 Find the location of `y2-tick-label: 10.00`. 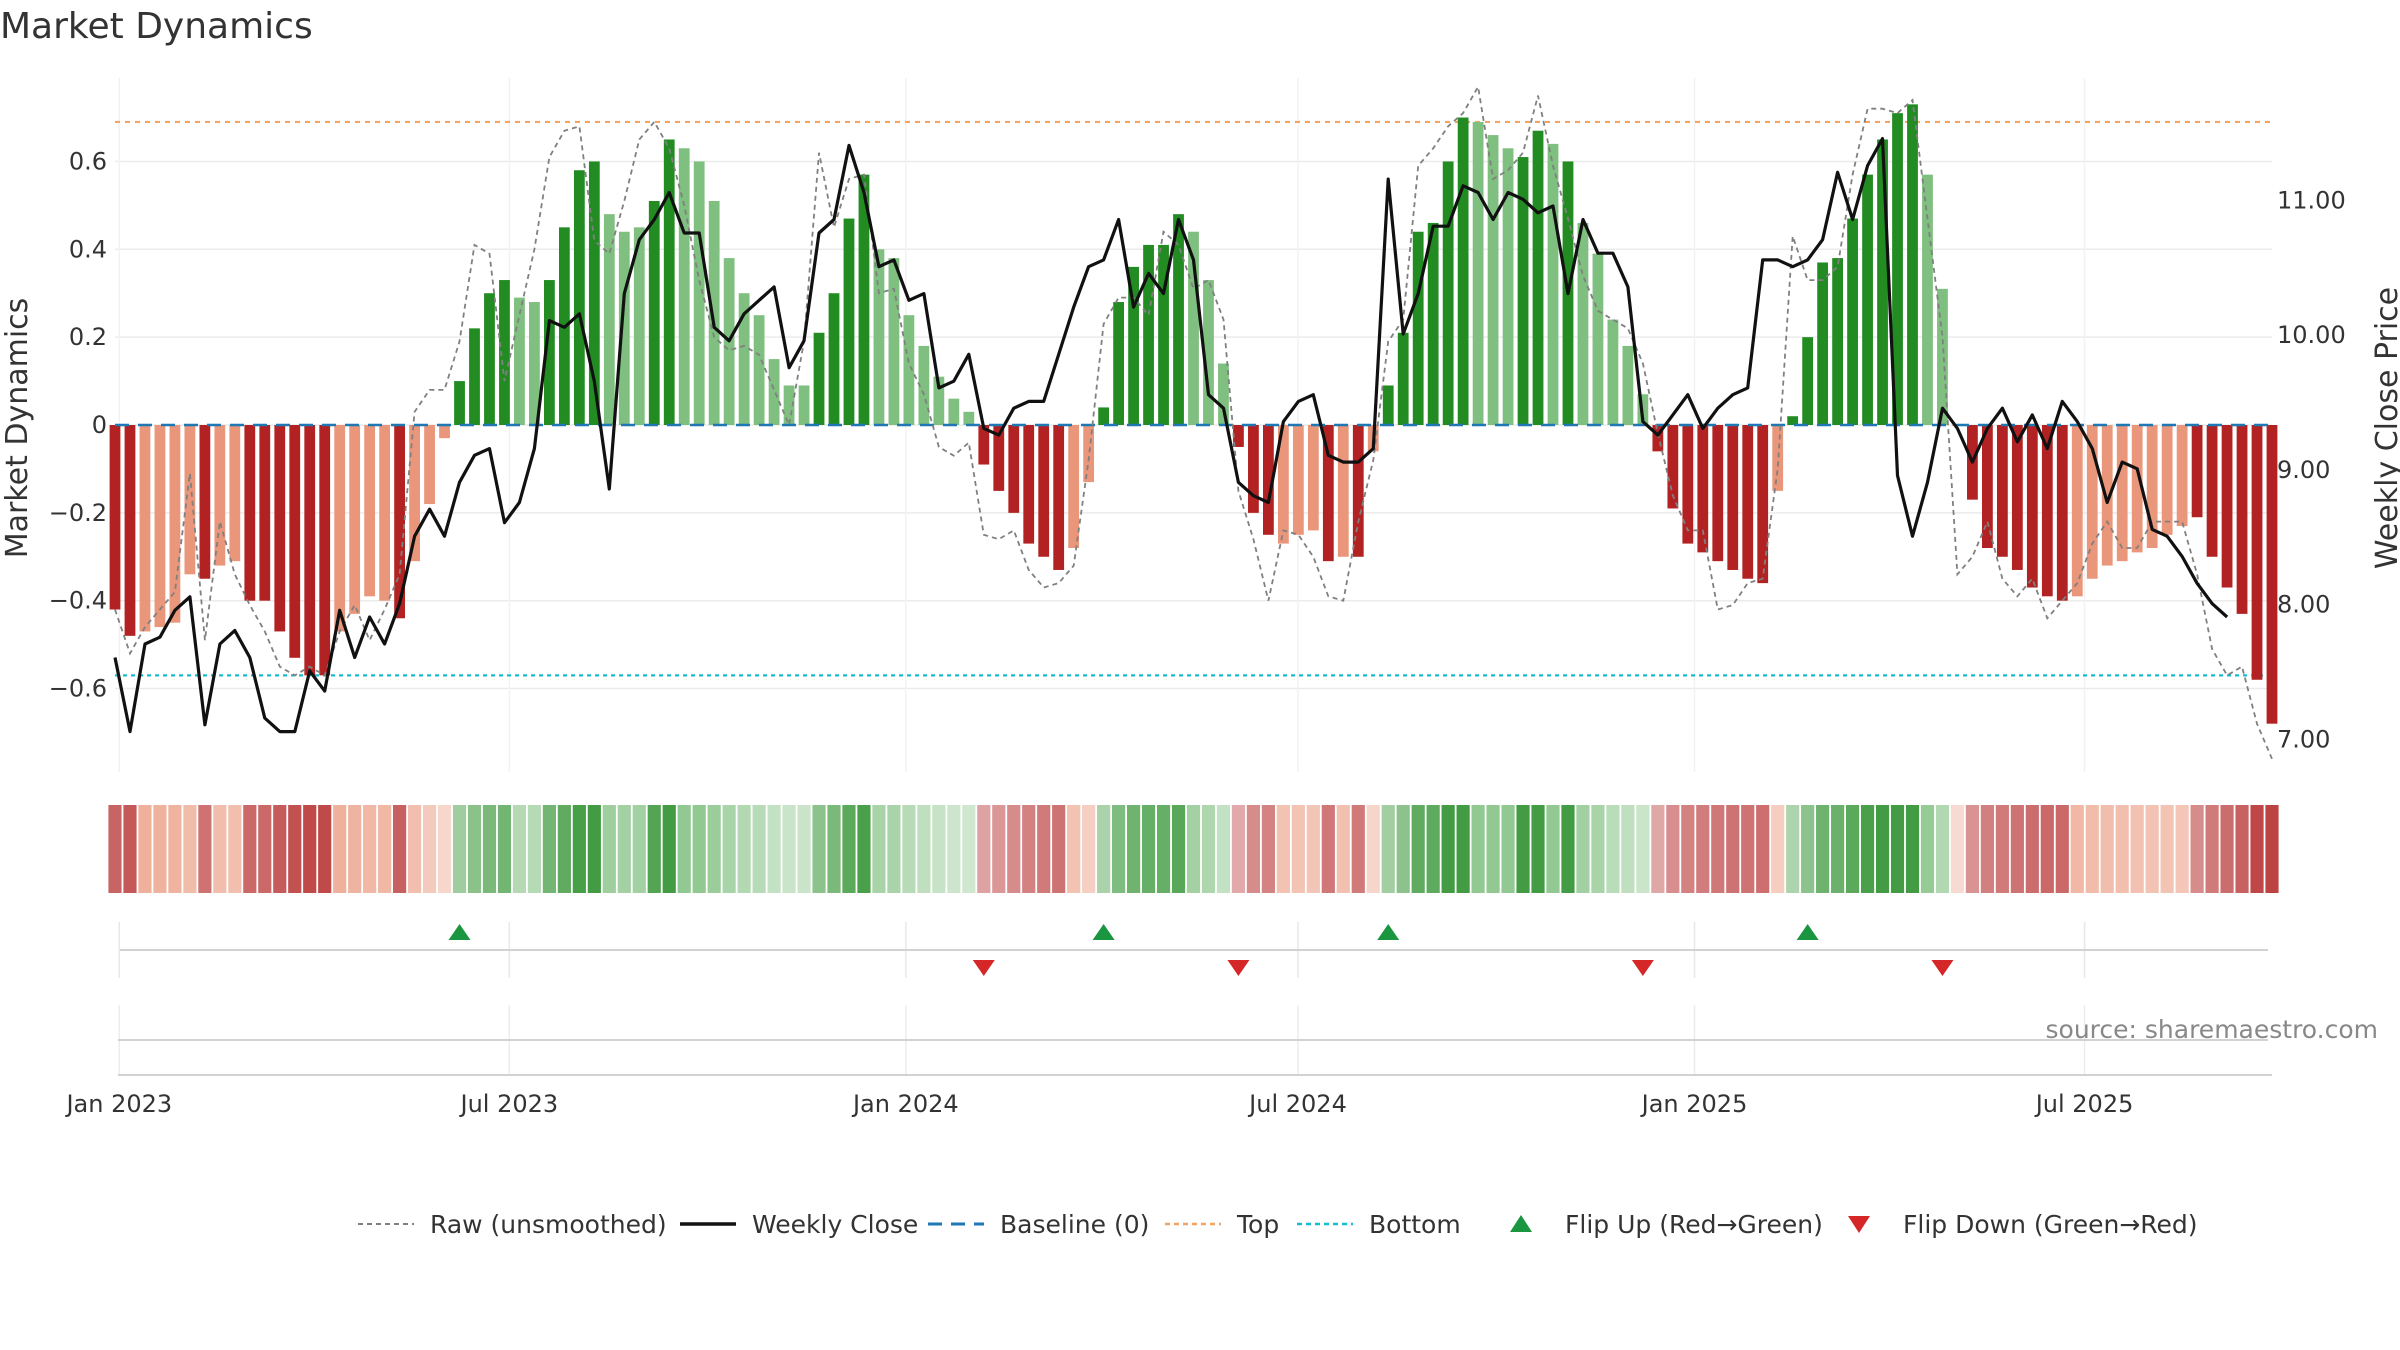

y2-tick-label: 10.00 is located at coordinates (2311, 335).